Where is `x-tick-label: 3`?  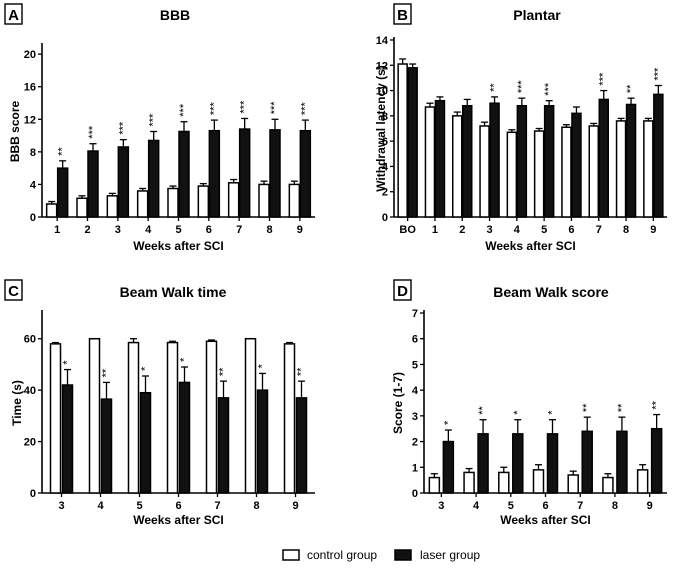
x-tick-label: 3 is located at coordinates (61, 506).